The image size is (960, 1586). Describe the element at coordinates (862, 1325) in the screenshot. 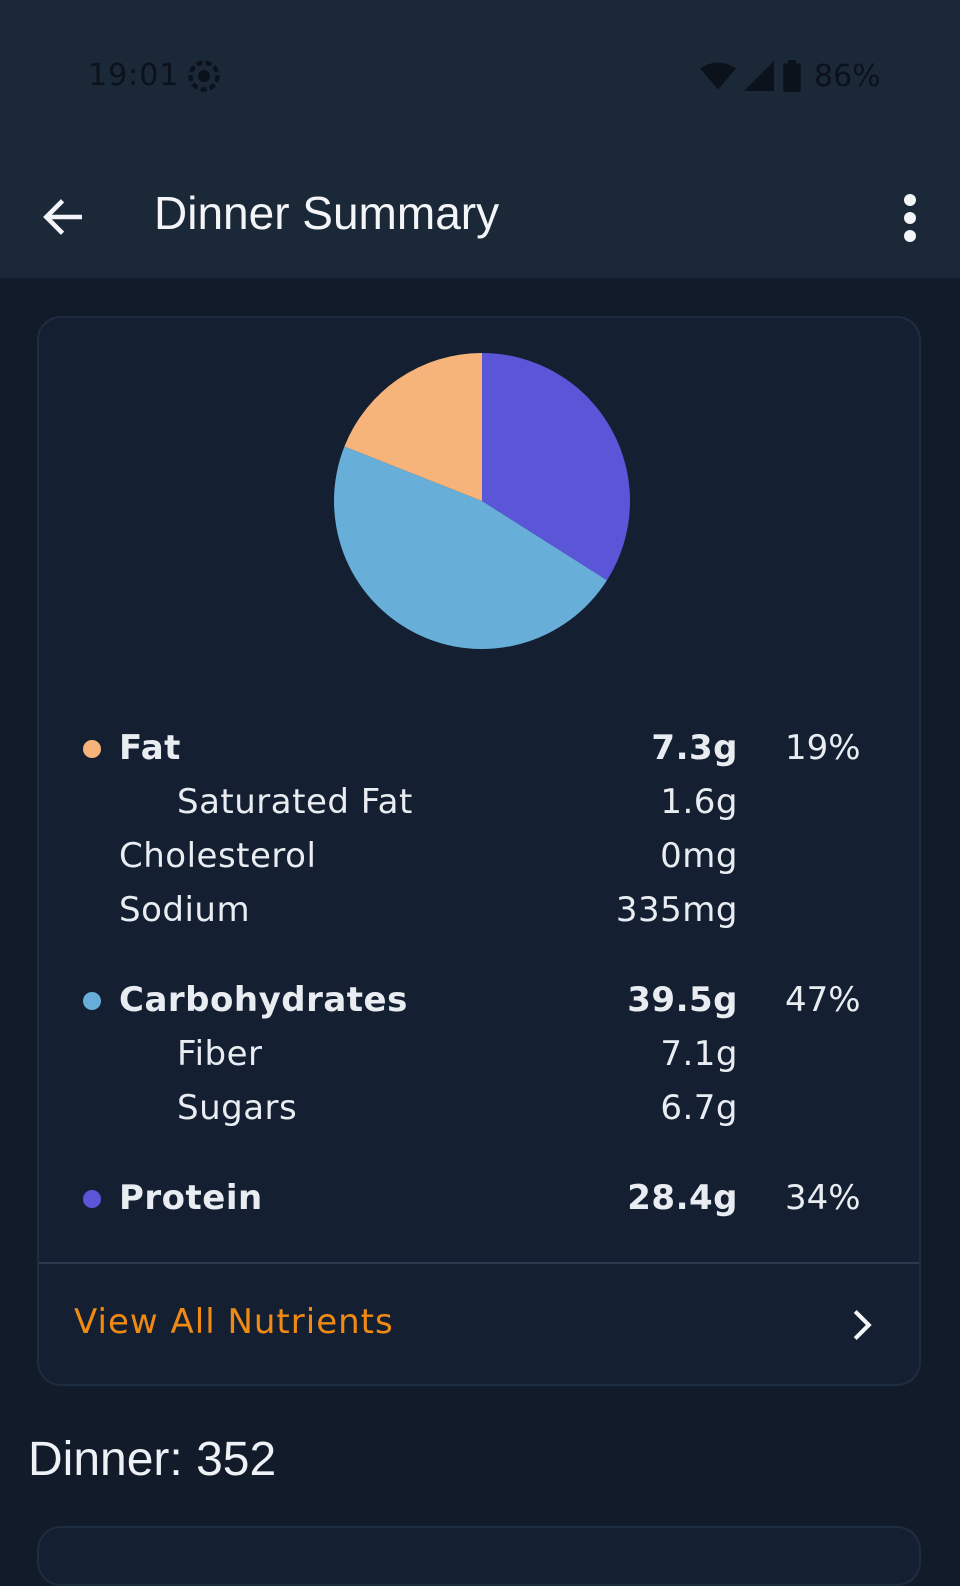

I see `chevron-right-icon` at that location.